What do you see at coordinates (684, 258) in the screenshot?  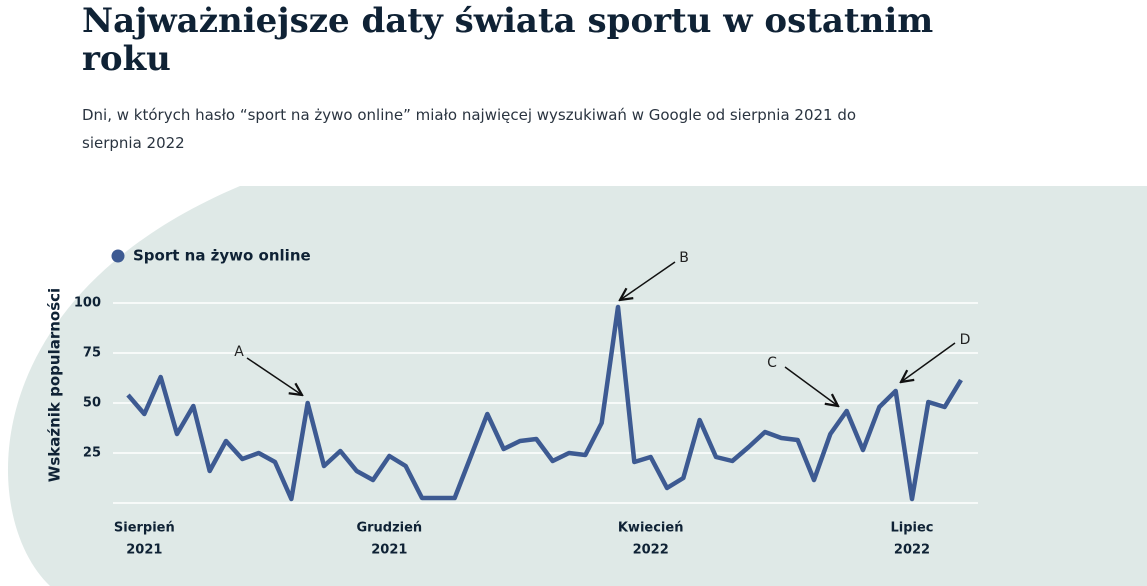 I see `annotation-label: B` at bounding box center [684, 258].